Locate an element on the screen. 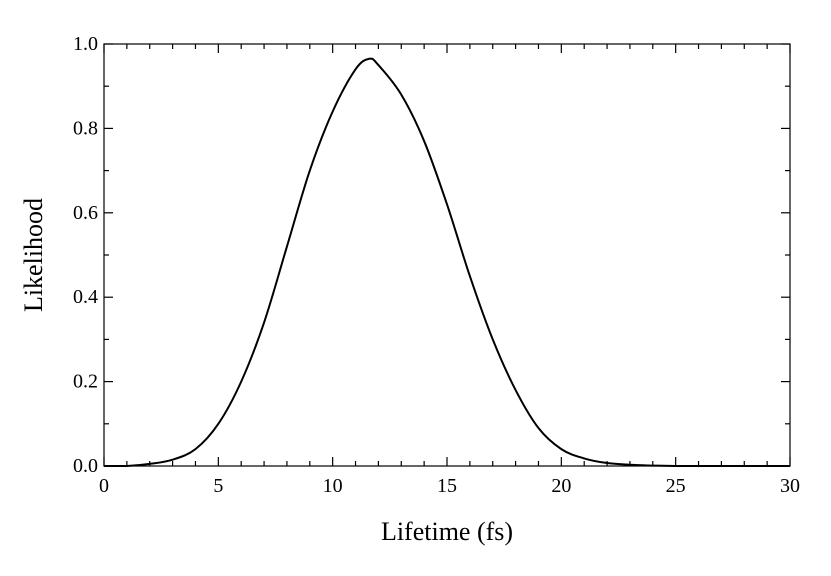 The image size is (831, 576). x-tick-label: 0 is located at coordinates (104, 486).